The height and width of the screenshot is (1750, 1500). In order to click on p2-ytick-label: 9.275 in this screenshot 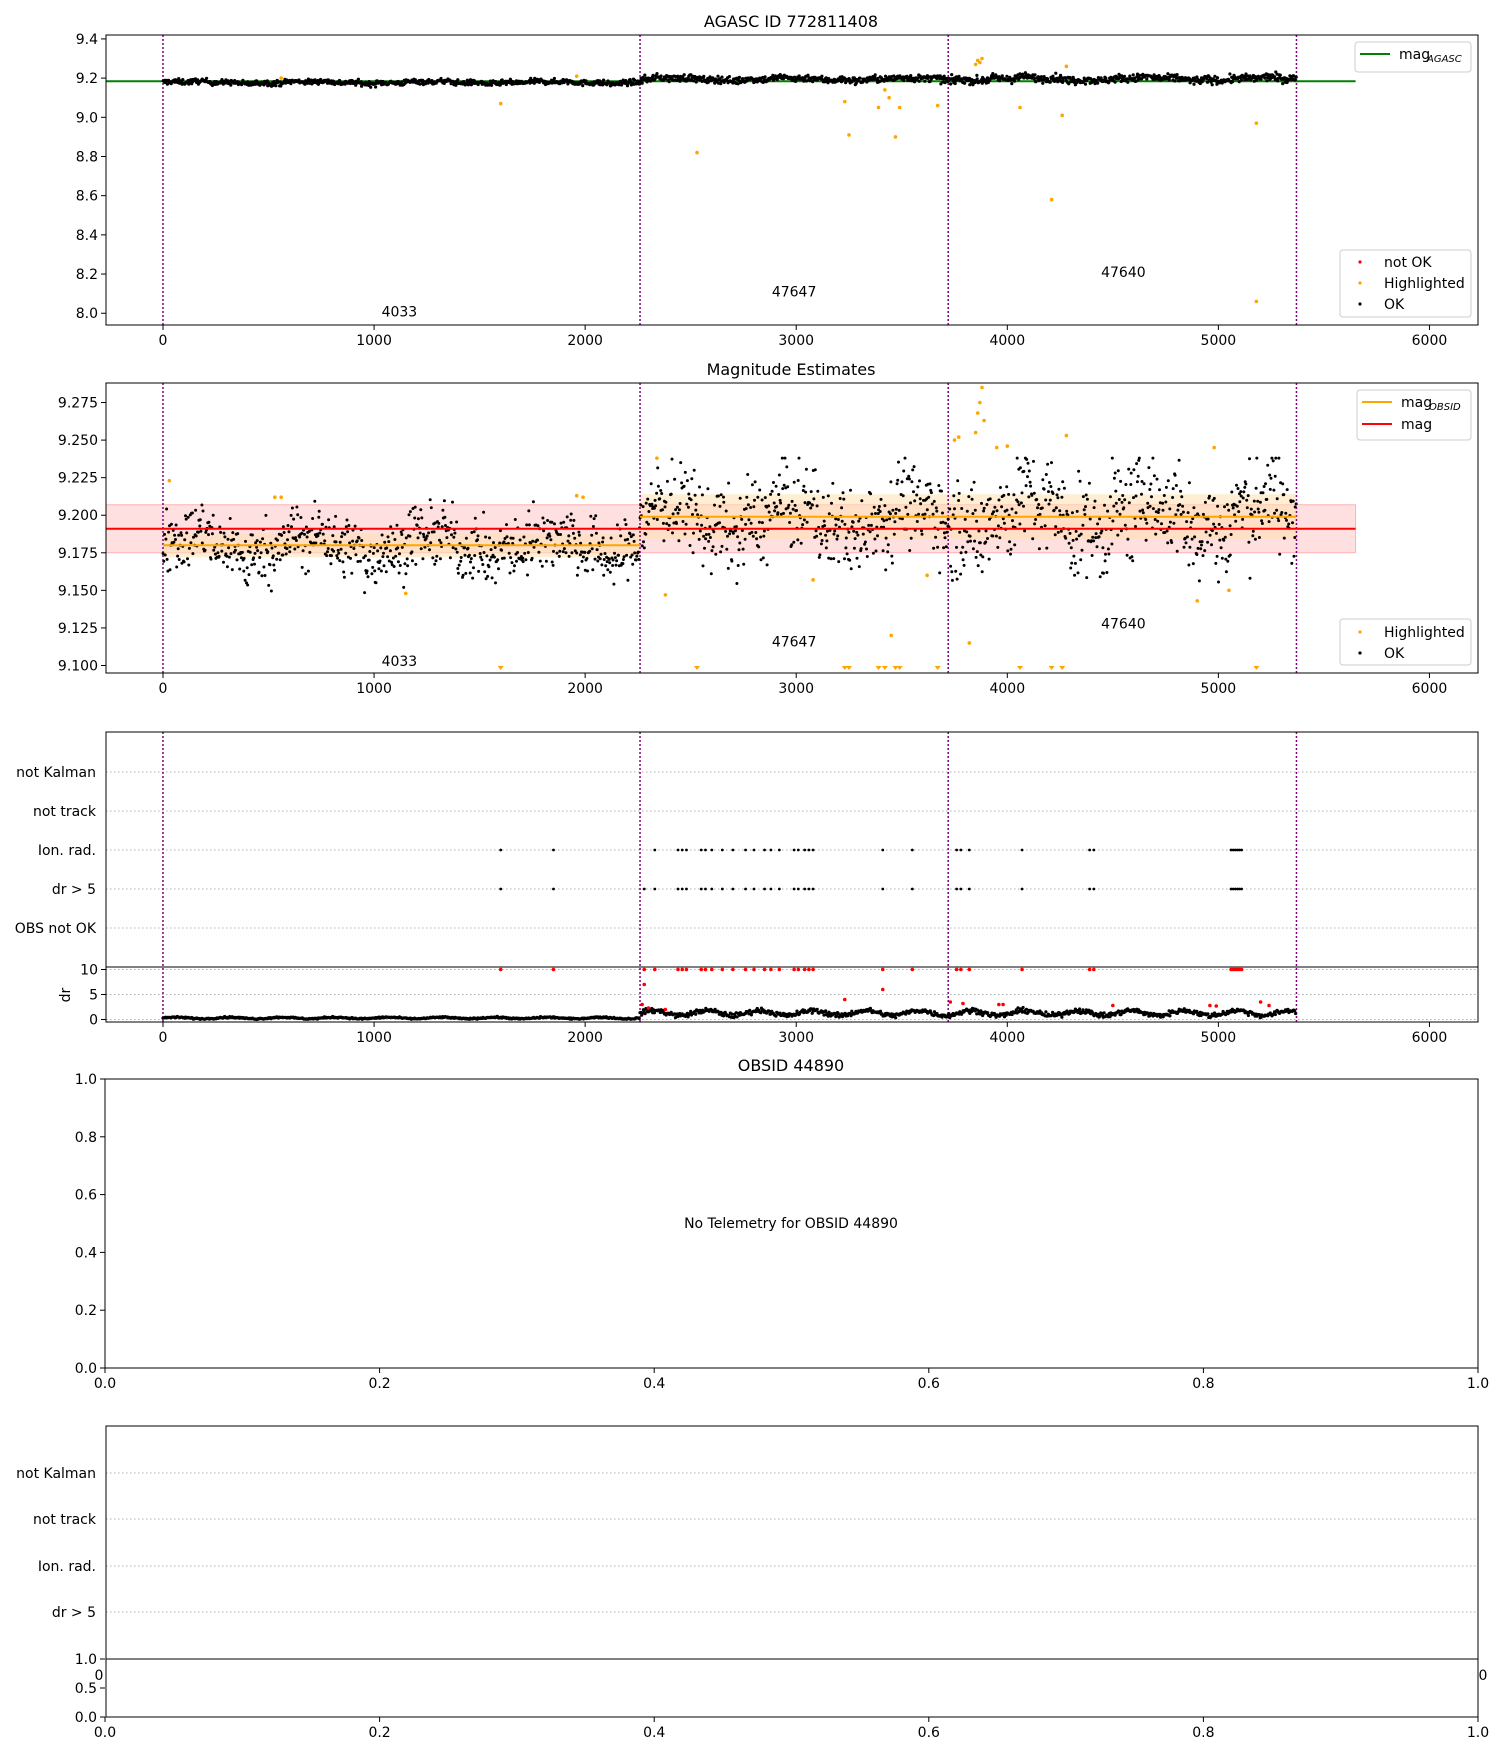, I will do `click(78, 404)`.